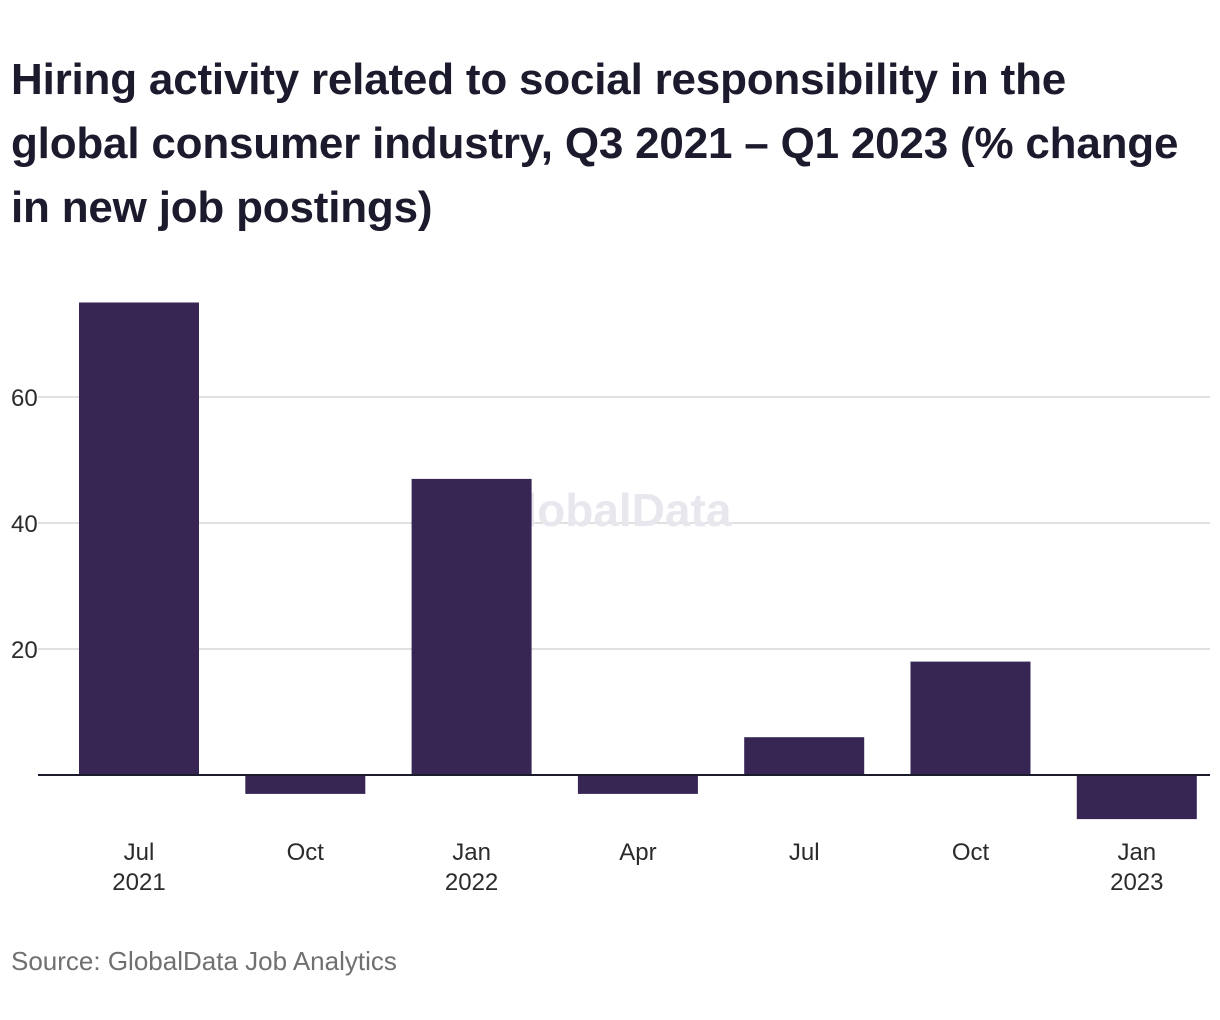 The width and height of the screenshot is (1220, 1020). I want to click on y-tick-label: 40, so click(24, 524).